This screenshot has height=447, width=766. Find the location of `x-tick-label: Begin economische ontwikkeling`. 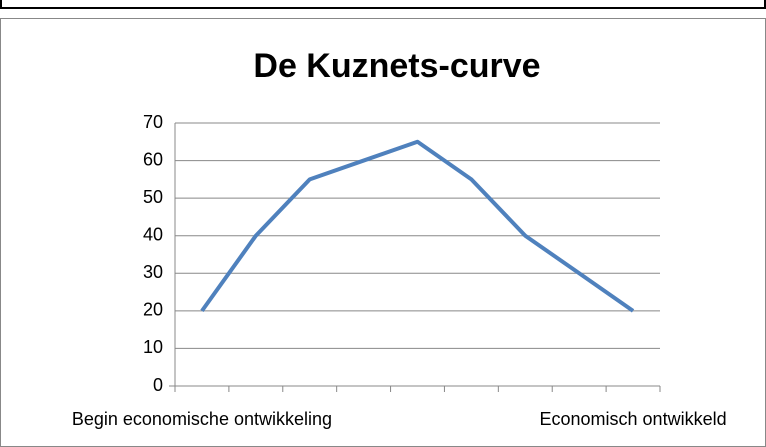

x-tick-label: Begin economische ontwikkeling is located at coordinates (202, 419).